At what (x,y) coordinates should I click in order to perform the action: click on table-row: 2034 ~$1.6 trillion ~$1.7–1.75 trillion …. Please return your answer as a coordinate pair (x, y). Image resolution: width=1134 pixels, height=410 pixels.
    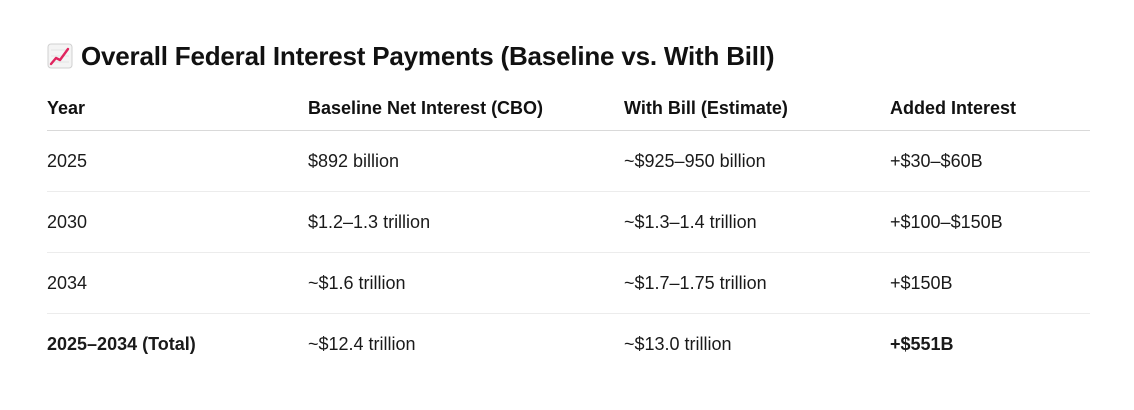
    Looking at the image, I should click on (568, 283).